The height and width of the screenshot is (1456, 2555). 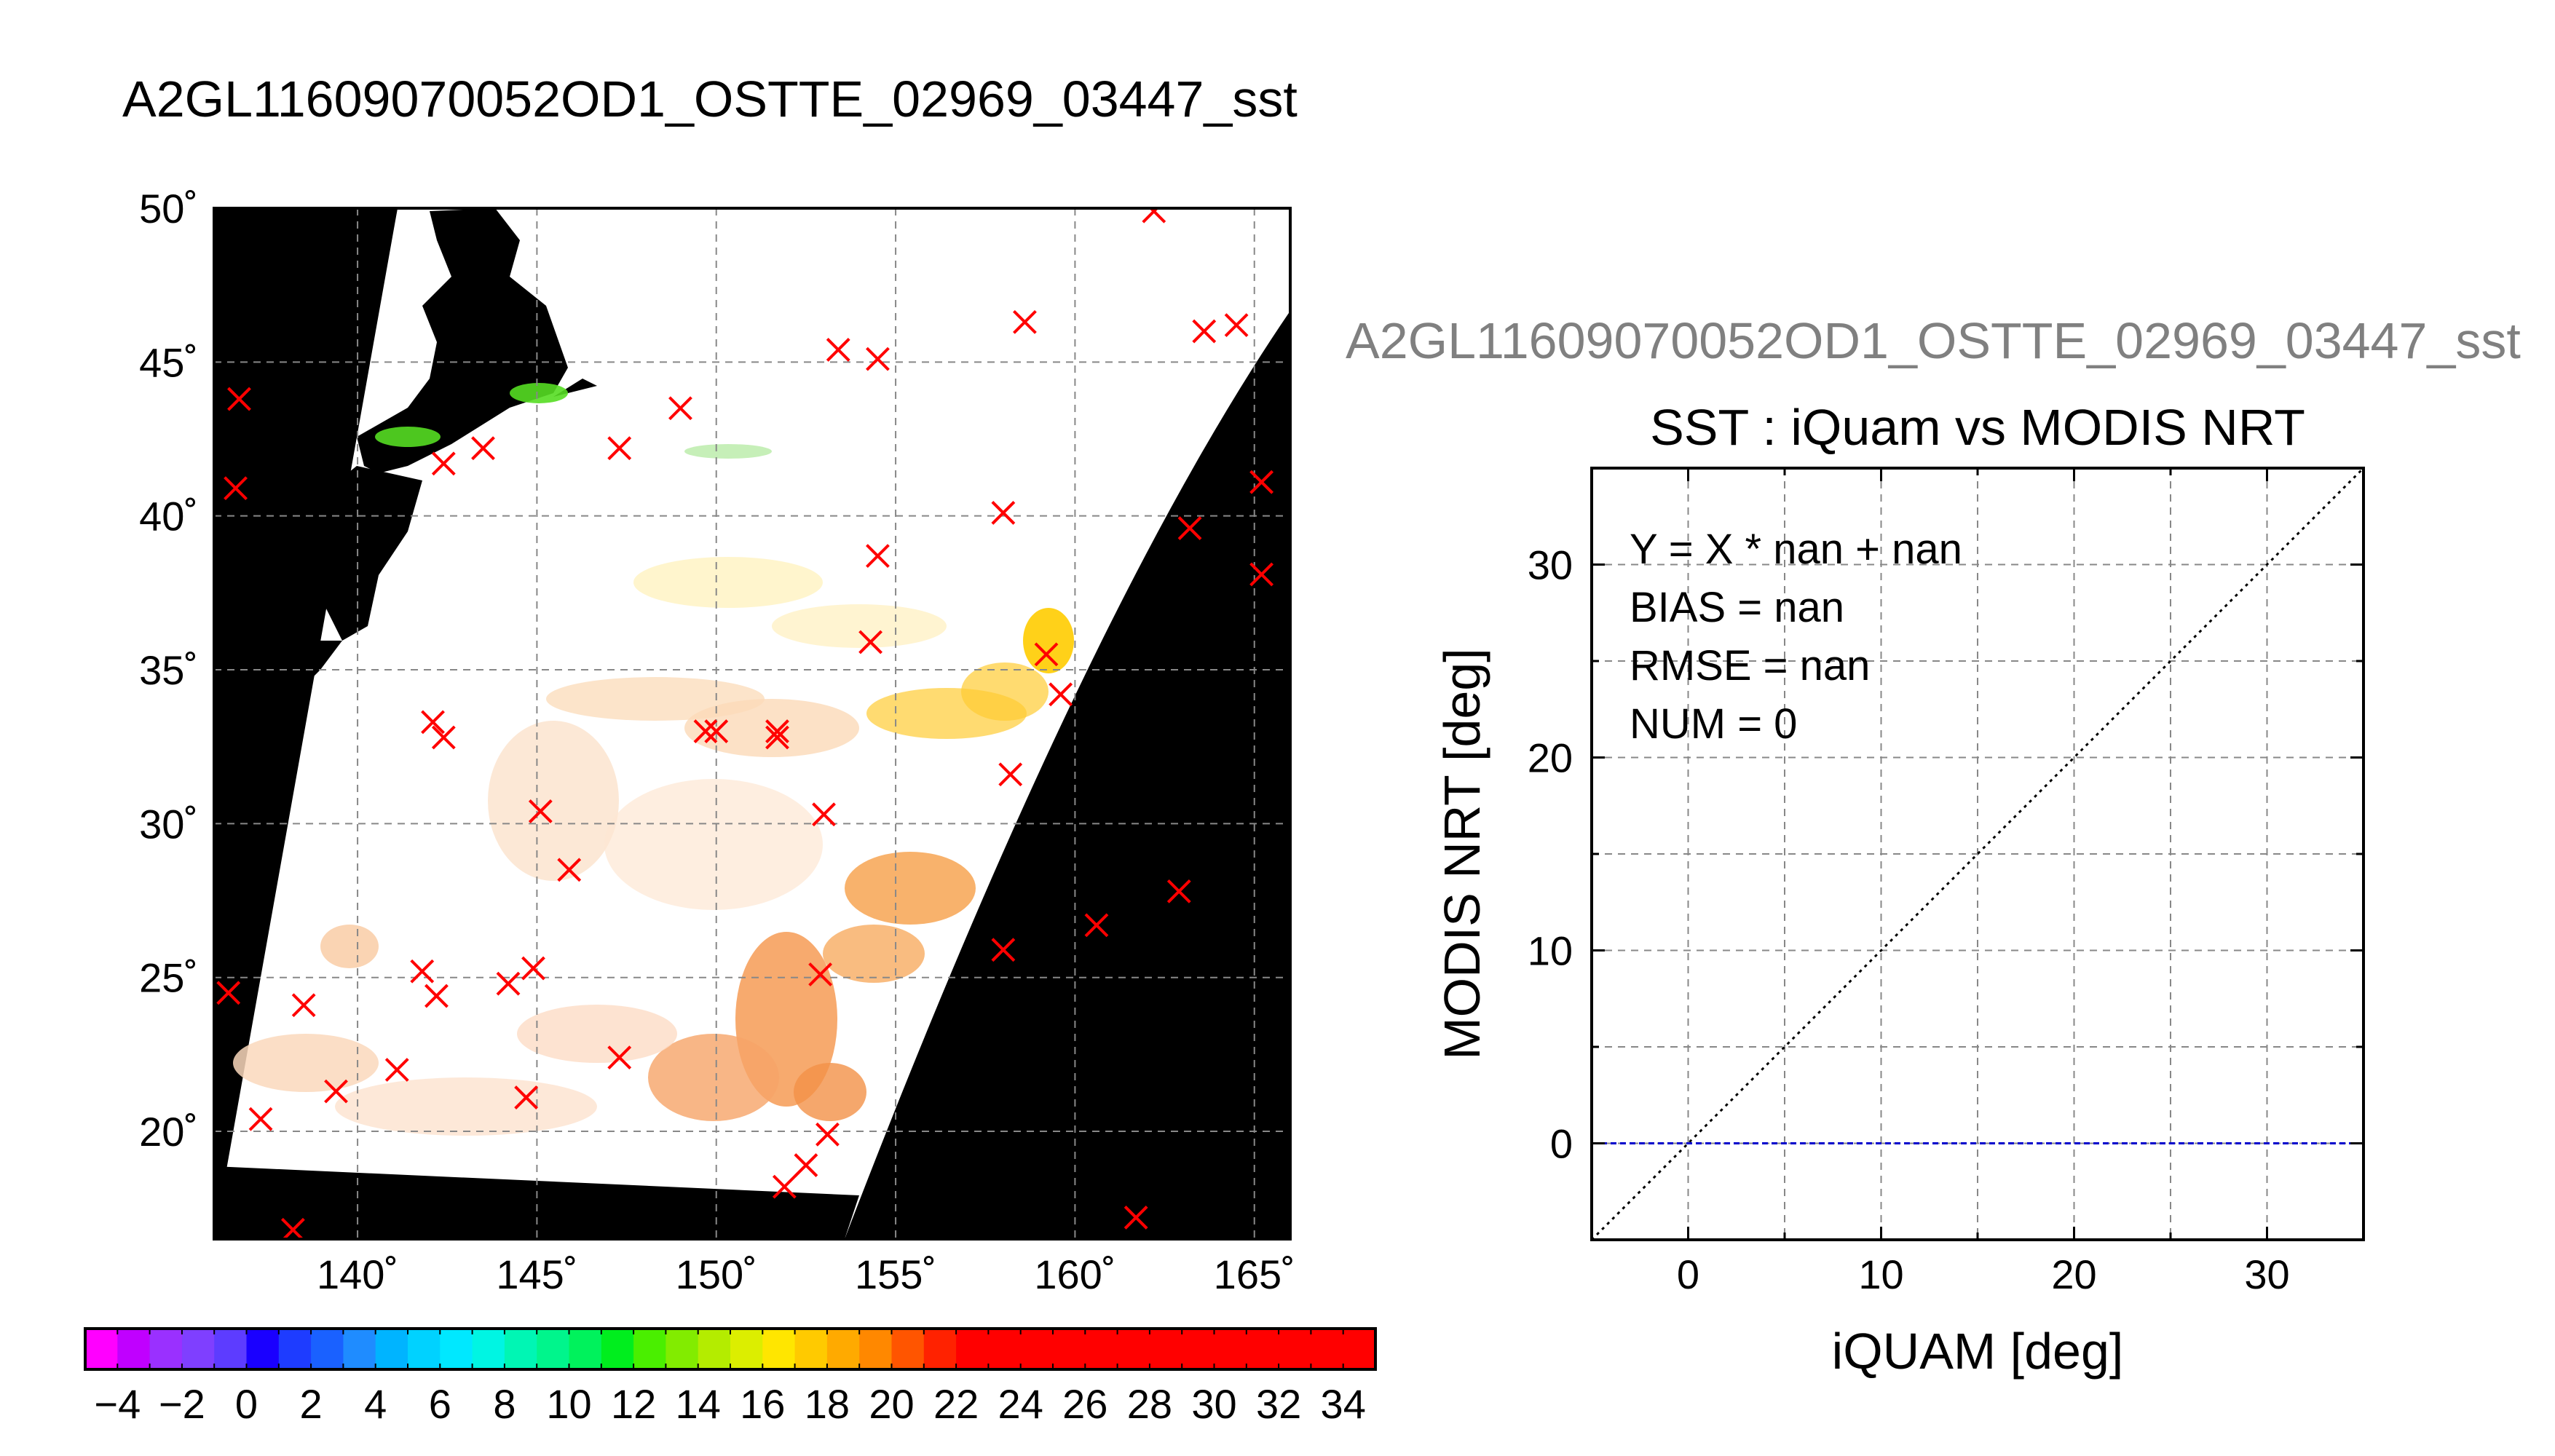 I want to click on scatter-x-tick-label: 20, so click(x=2073, y=1274).